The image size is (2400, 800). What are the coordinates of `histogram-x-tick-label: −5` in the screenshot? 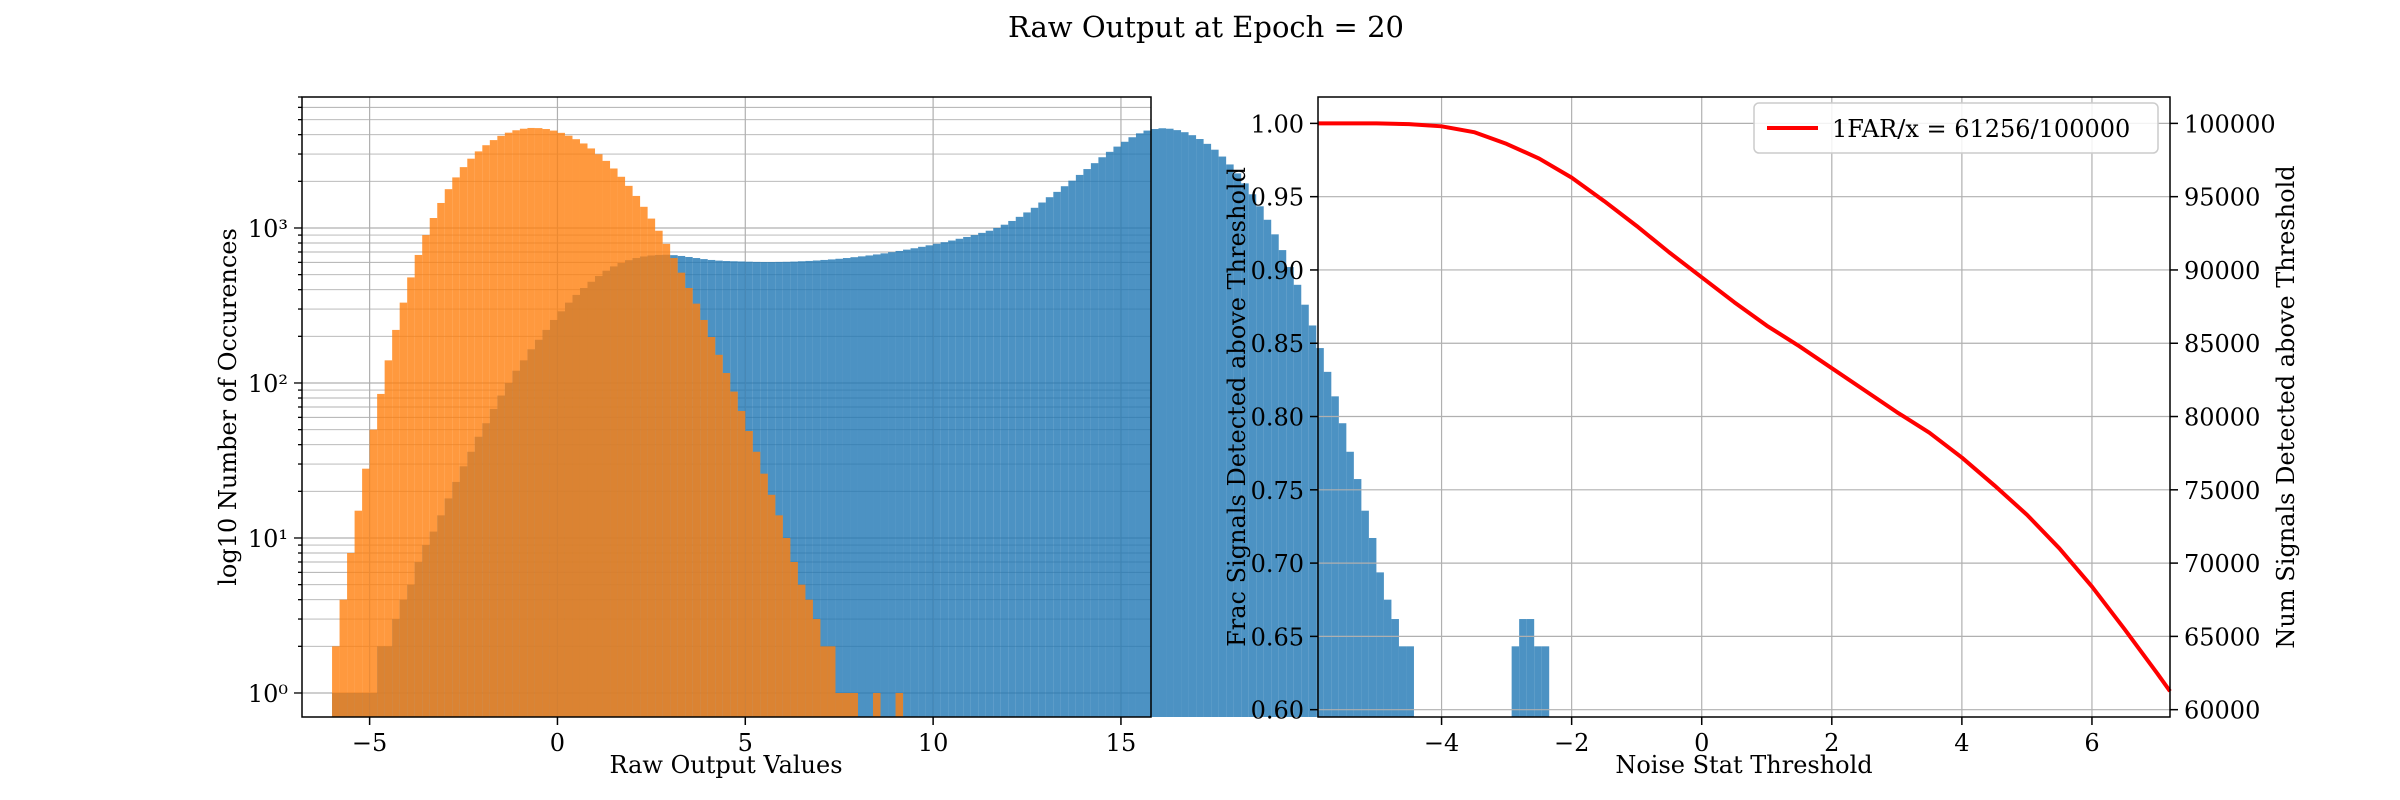 It's located at (369, 743).